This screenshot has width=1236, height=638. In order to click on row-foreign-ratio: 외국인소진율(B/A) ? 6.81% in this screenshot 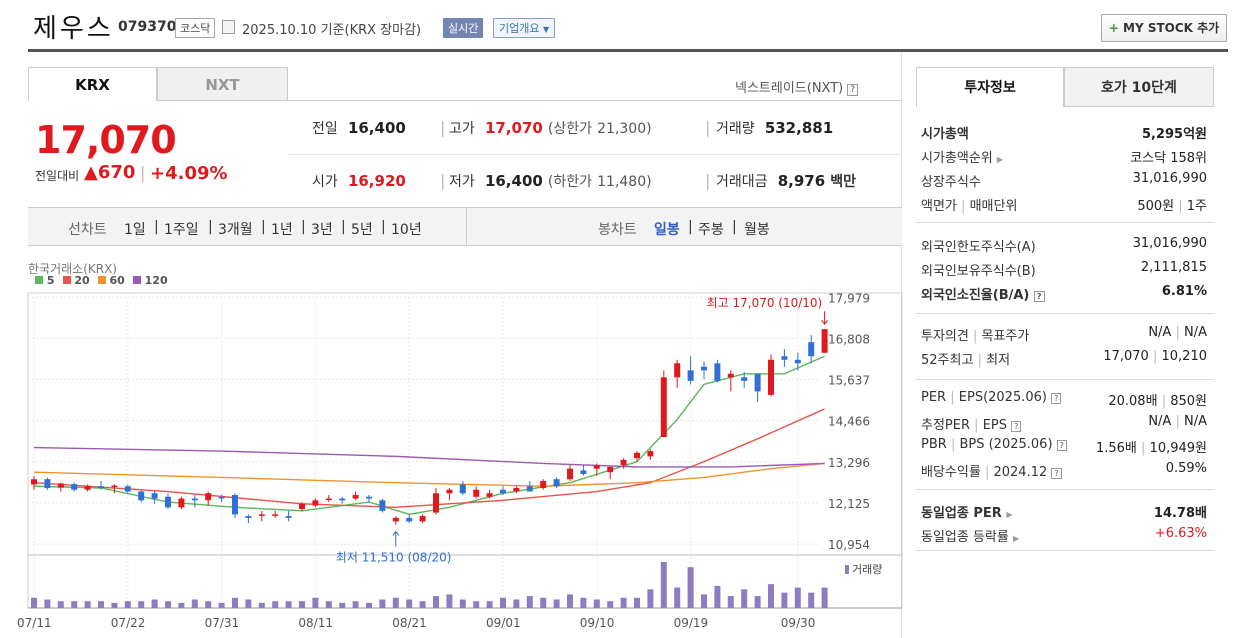, I will do `click(1064, 294)`.